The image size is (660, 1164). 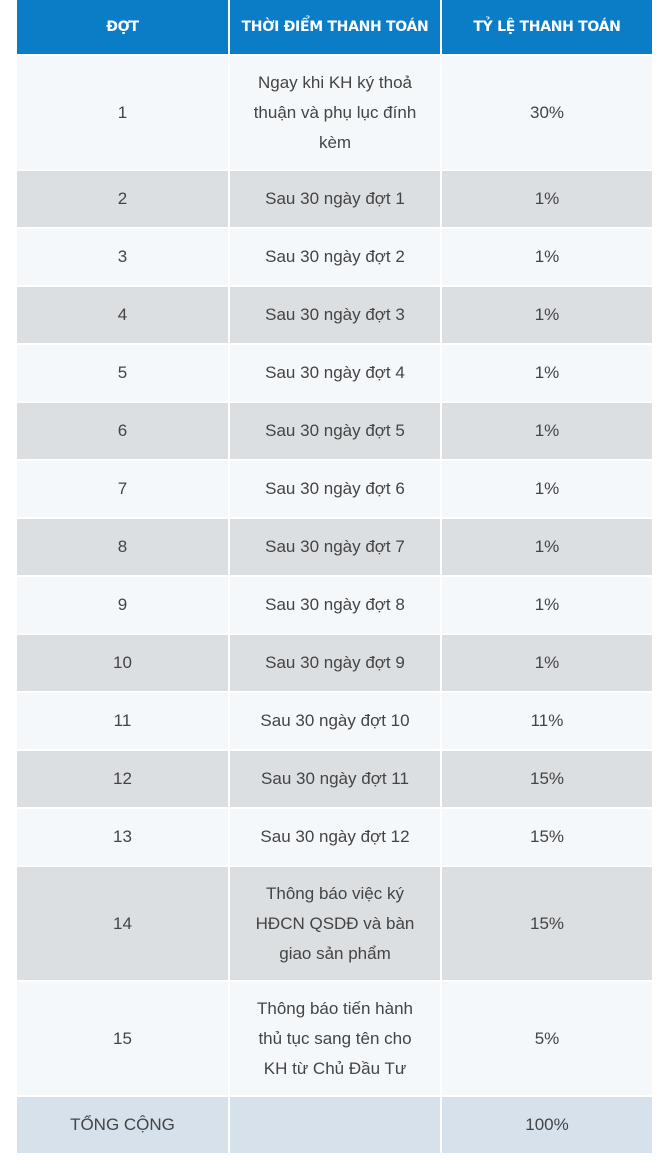 I want to click on table-row: 7 Sau 30 ngày đợt 6 1%, so click(x=334, y=489).